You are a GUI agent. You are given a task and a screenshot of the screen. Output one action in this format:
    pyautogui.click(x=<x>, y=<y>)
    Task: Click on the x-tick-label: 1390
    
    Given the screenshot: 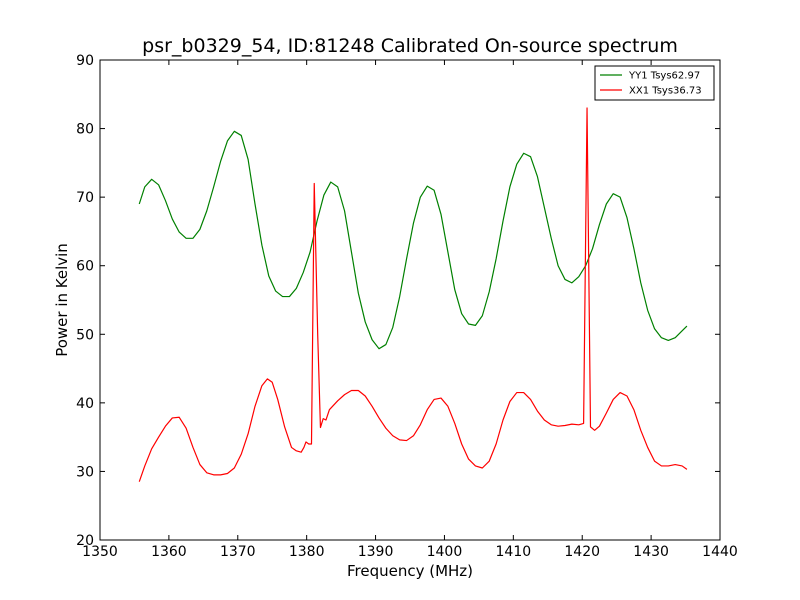 What is the action you would take?
    pyautogui.click(x=376, y=552)
    